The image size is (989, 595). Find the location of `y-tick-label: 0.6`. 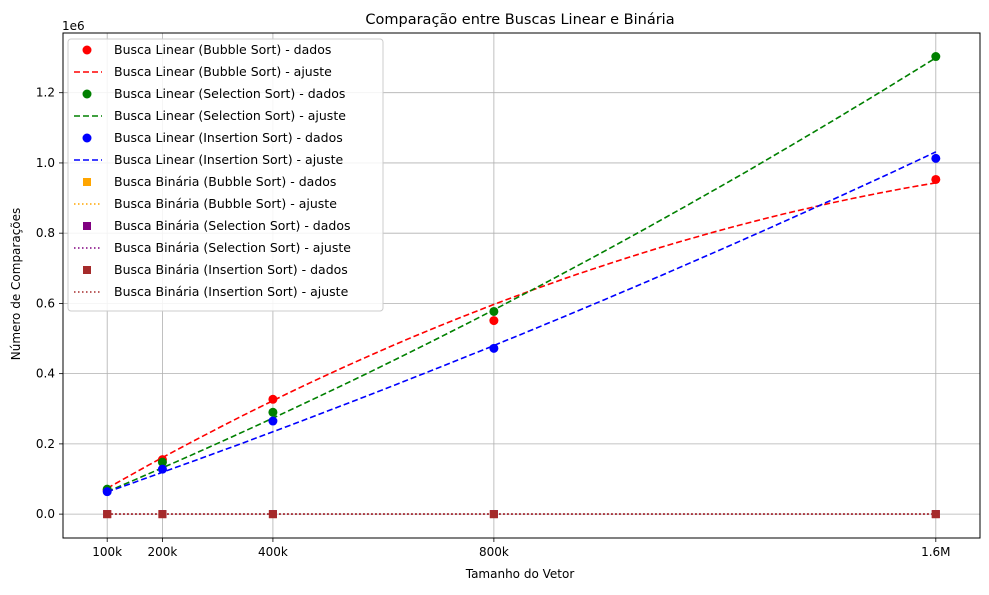

y-tick-label: 0.6 is located at coordinates (45, 303).